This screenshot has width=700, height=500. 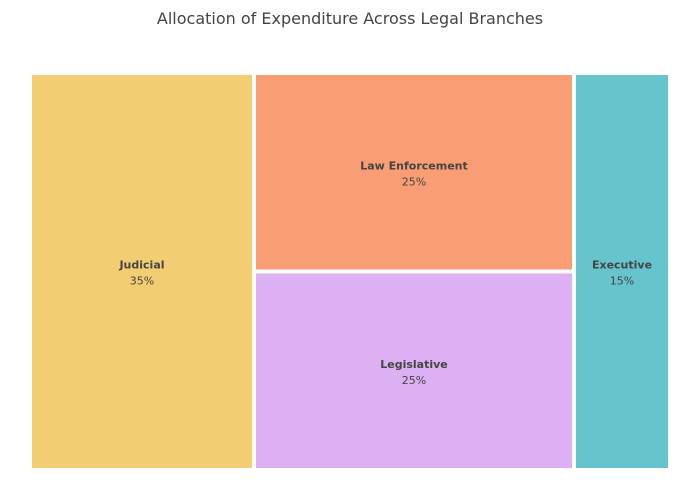 I want to click on tile-label-legislative: Legislative, so click(x=414, y=364).